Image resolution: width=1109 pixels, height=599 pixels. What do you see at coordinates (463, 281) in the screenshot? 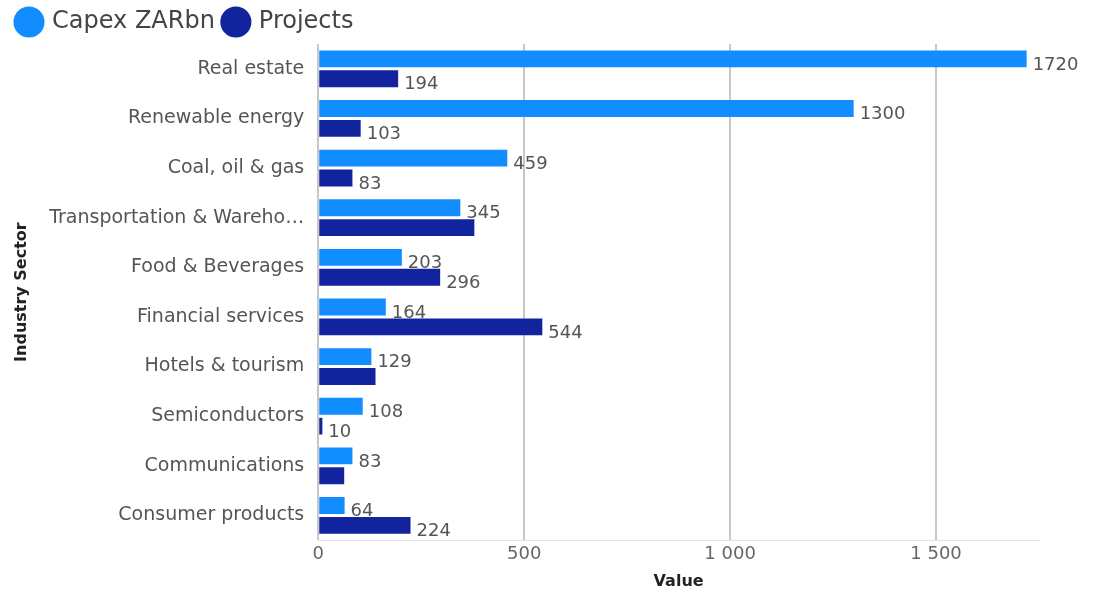
I see `data-label: 296` at bounding box center [463, 281].